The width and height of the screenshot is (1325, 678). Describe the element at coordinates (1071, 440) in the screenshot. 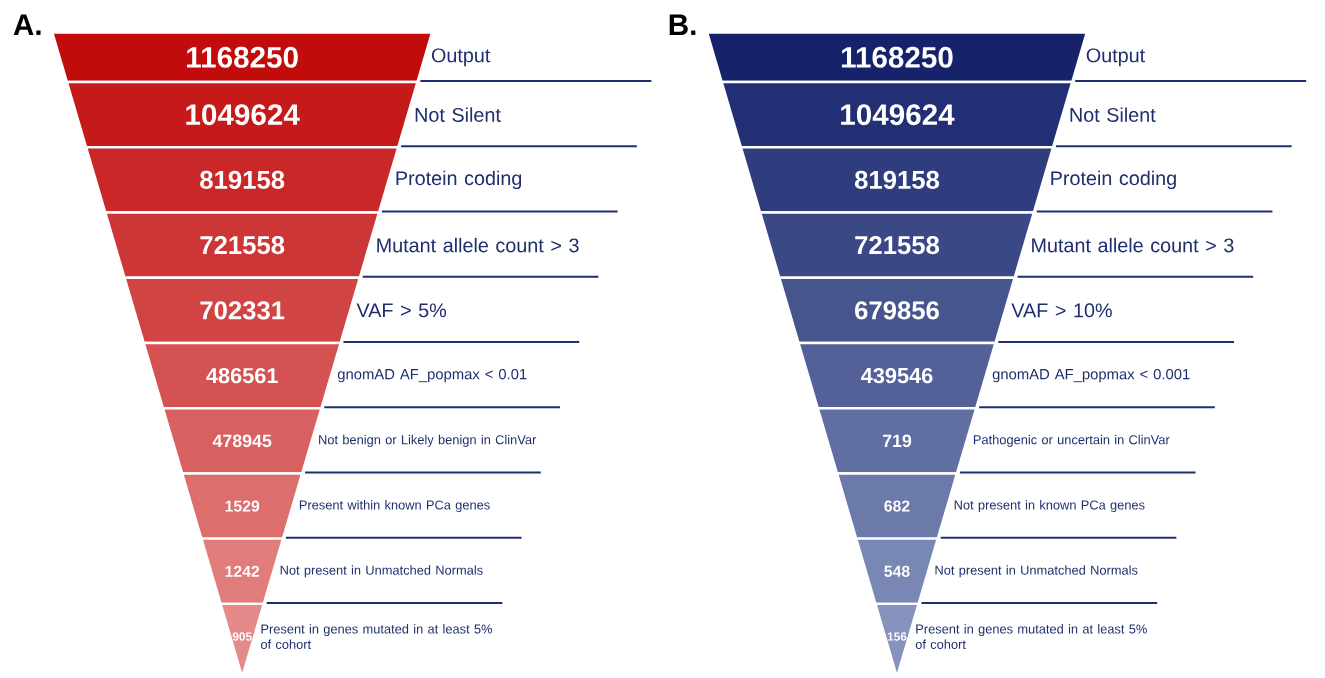

I see `category-label: Pathogenic or uncertain in ClinVar` at that location.